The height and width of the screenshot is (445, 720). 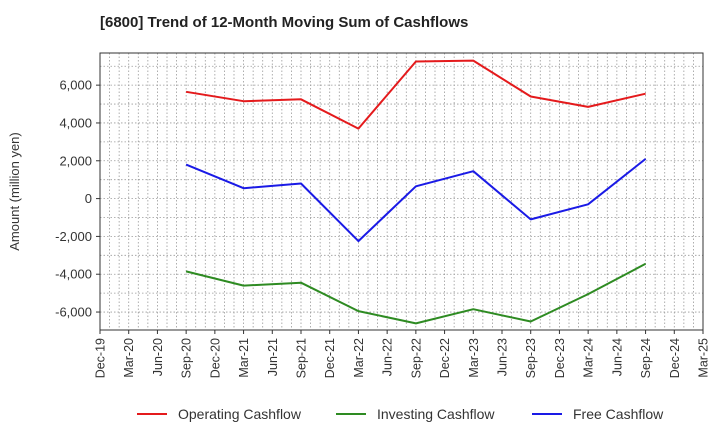 I want to click on series-line-investing-cashflow, so click(x=416, y=293).